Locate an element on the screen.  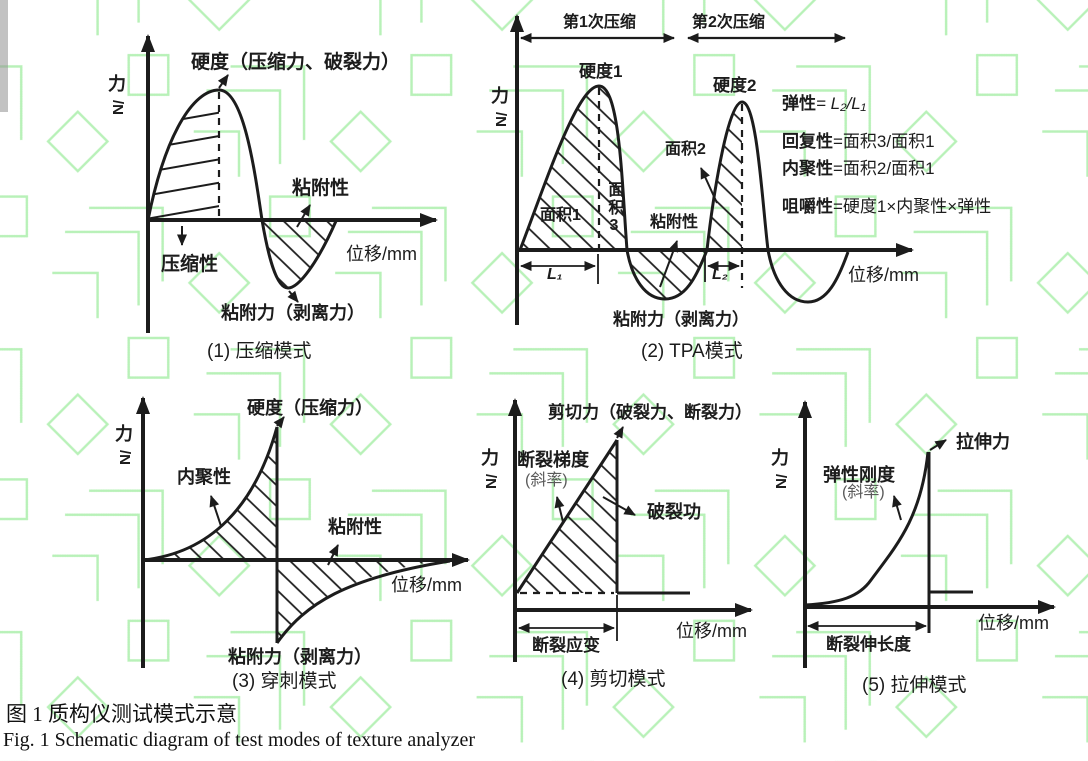
panel-1-compression is located at coordinates (289, 183).